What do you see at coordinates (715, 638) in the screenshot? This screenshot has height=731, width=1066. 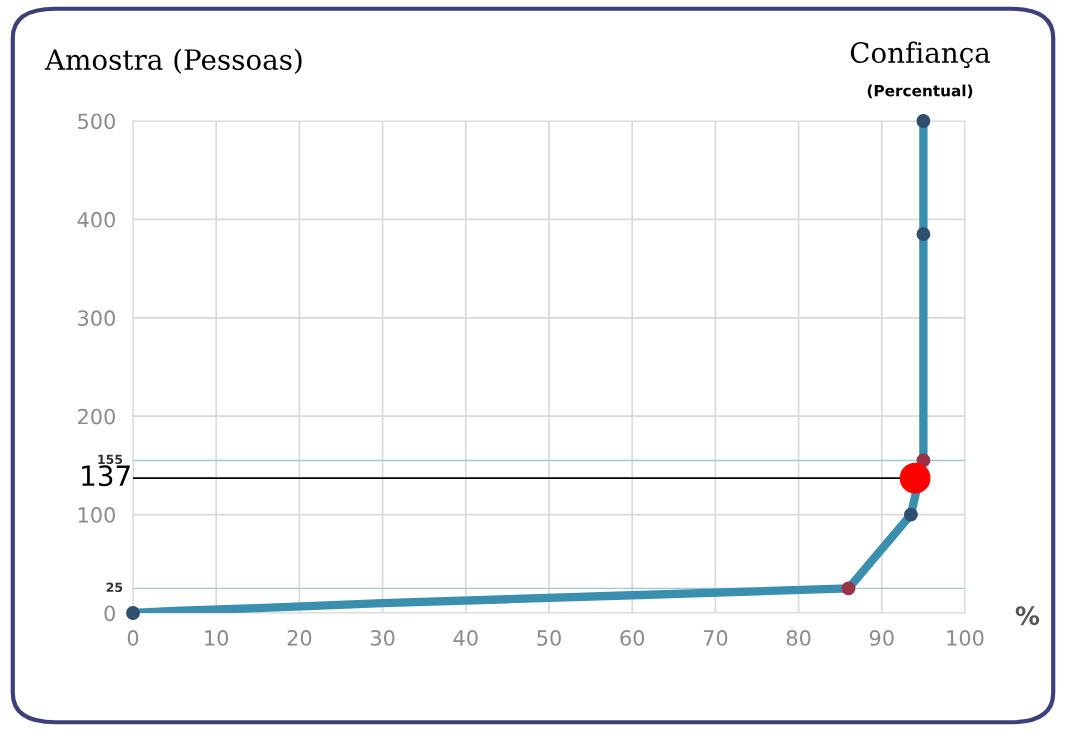 I see `x-tick-label: 70` at bounding box center [715, 638].